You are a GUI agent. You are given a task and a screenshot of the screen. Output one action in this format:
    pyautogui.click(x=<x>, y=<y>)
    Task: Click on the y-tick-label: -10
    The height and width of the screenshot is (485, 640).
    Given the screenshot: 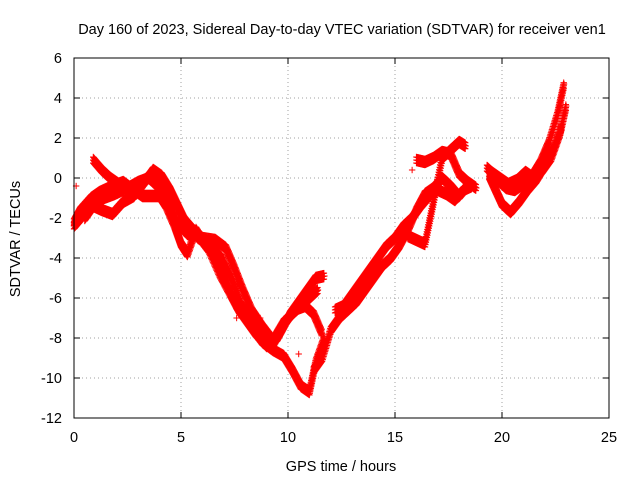 What is the action you would take?
    pyautogui.click(x=51, y=379)
    